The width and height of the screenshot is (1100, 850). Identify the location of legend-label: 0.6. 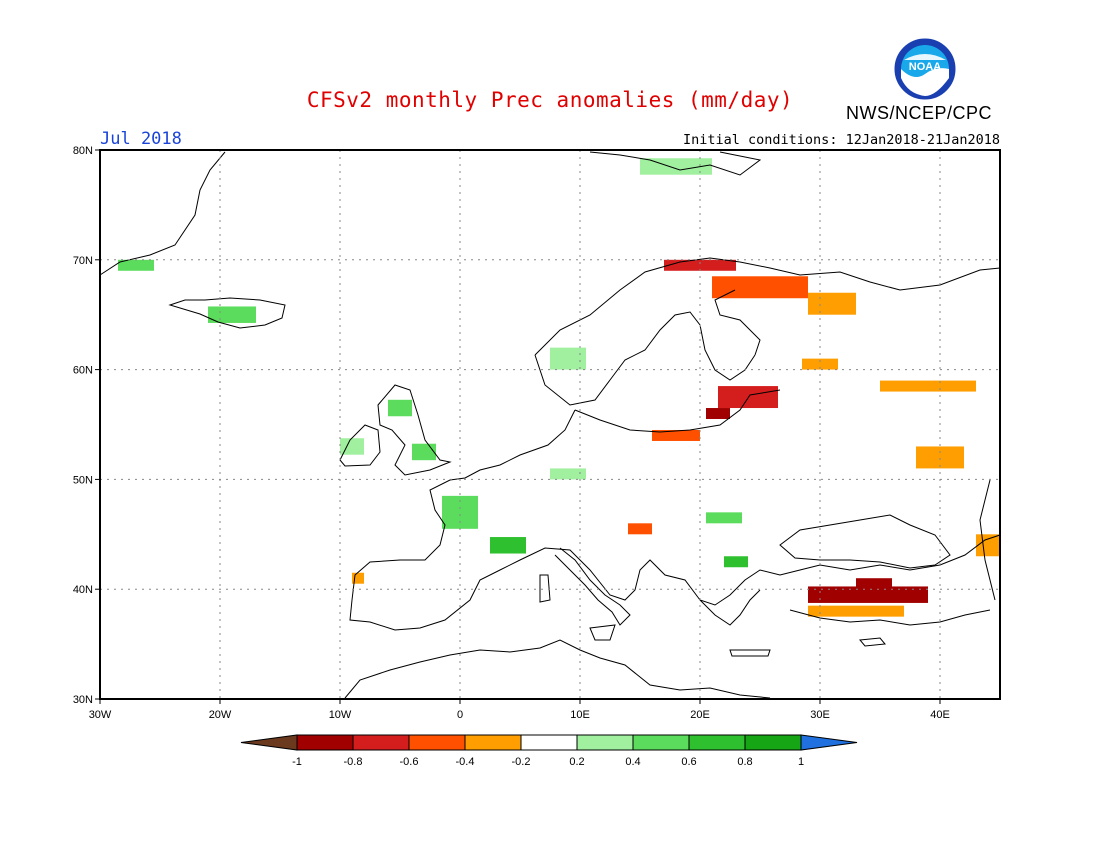
(688, 762).